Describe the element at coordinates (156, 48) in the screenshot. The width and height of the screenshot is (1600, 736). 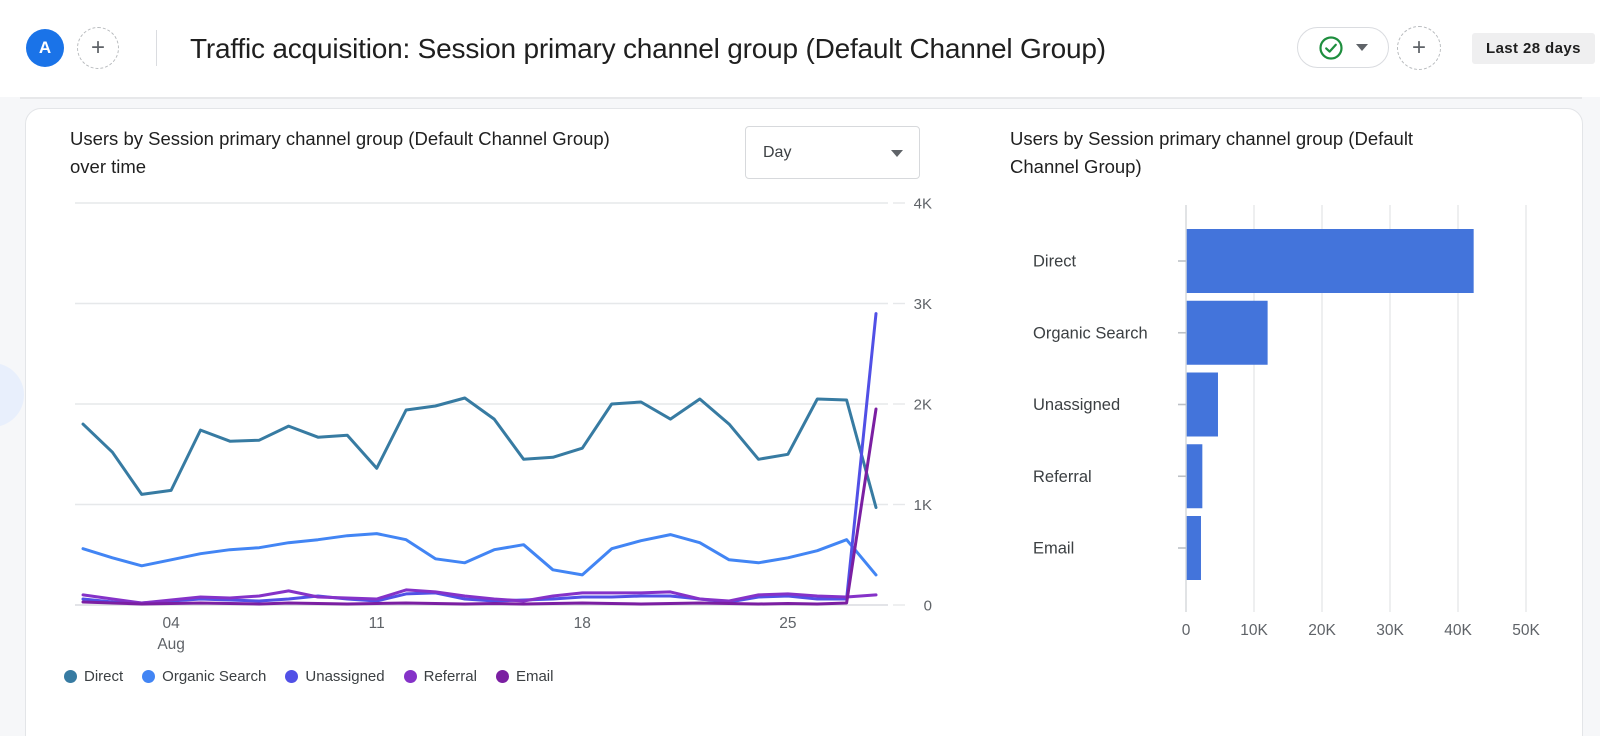
I see `header-divider` at that location.